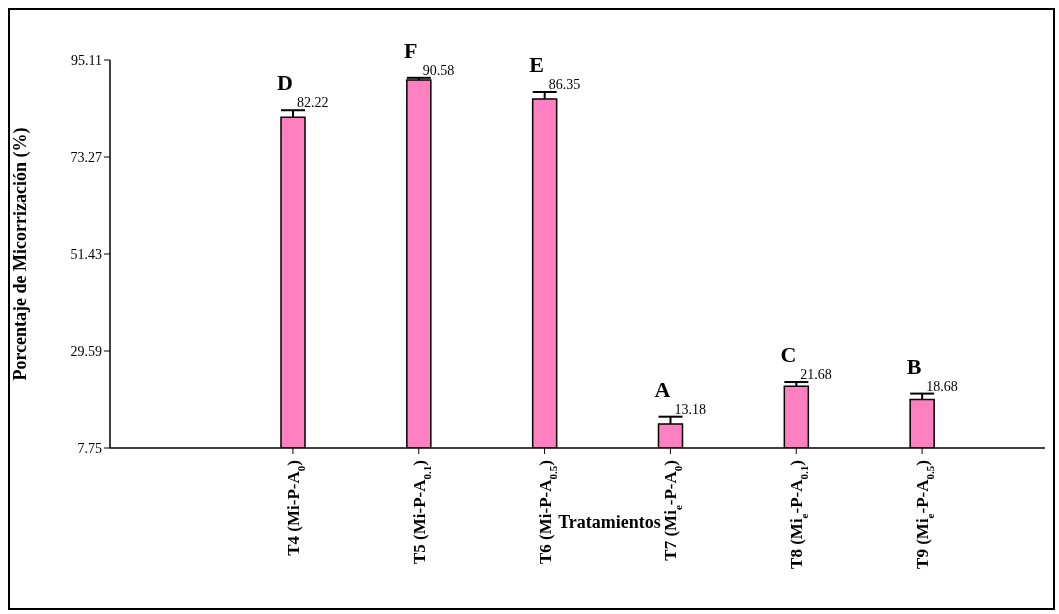  What do you see at coordinates (21, 254) in the screenshot?
I see `y-axis-title: Porcentaje de Micorrización (%)` at bounding box center [21, 254].